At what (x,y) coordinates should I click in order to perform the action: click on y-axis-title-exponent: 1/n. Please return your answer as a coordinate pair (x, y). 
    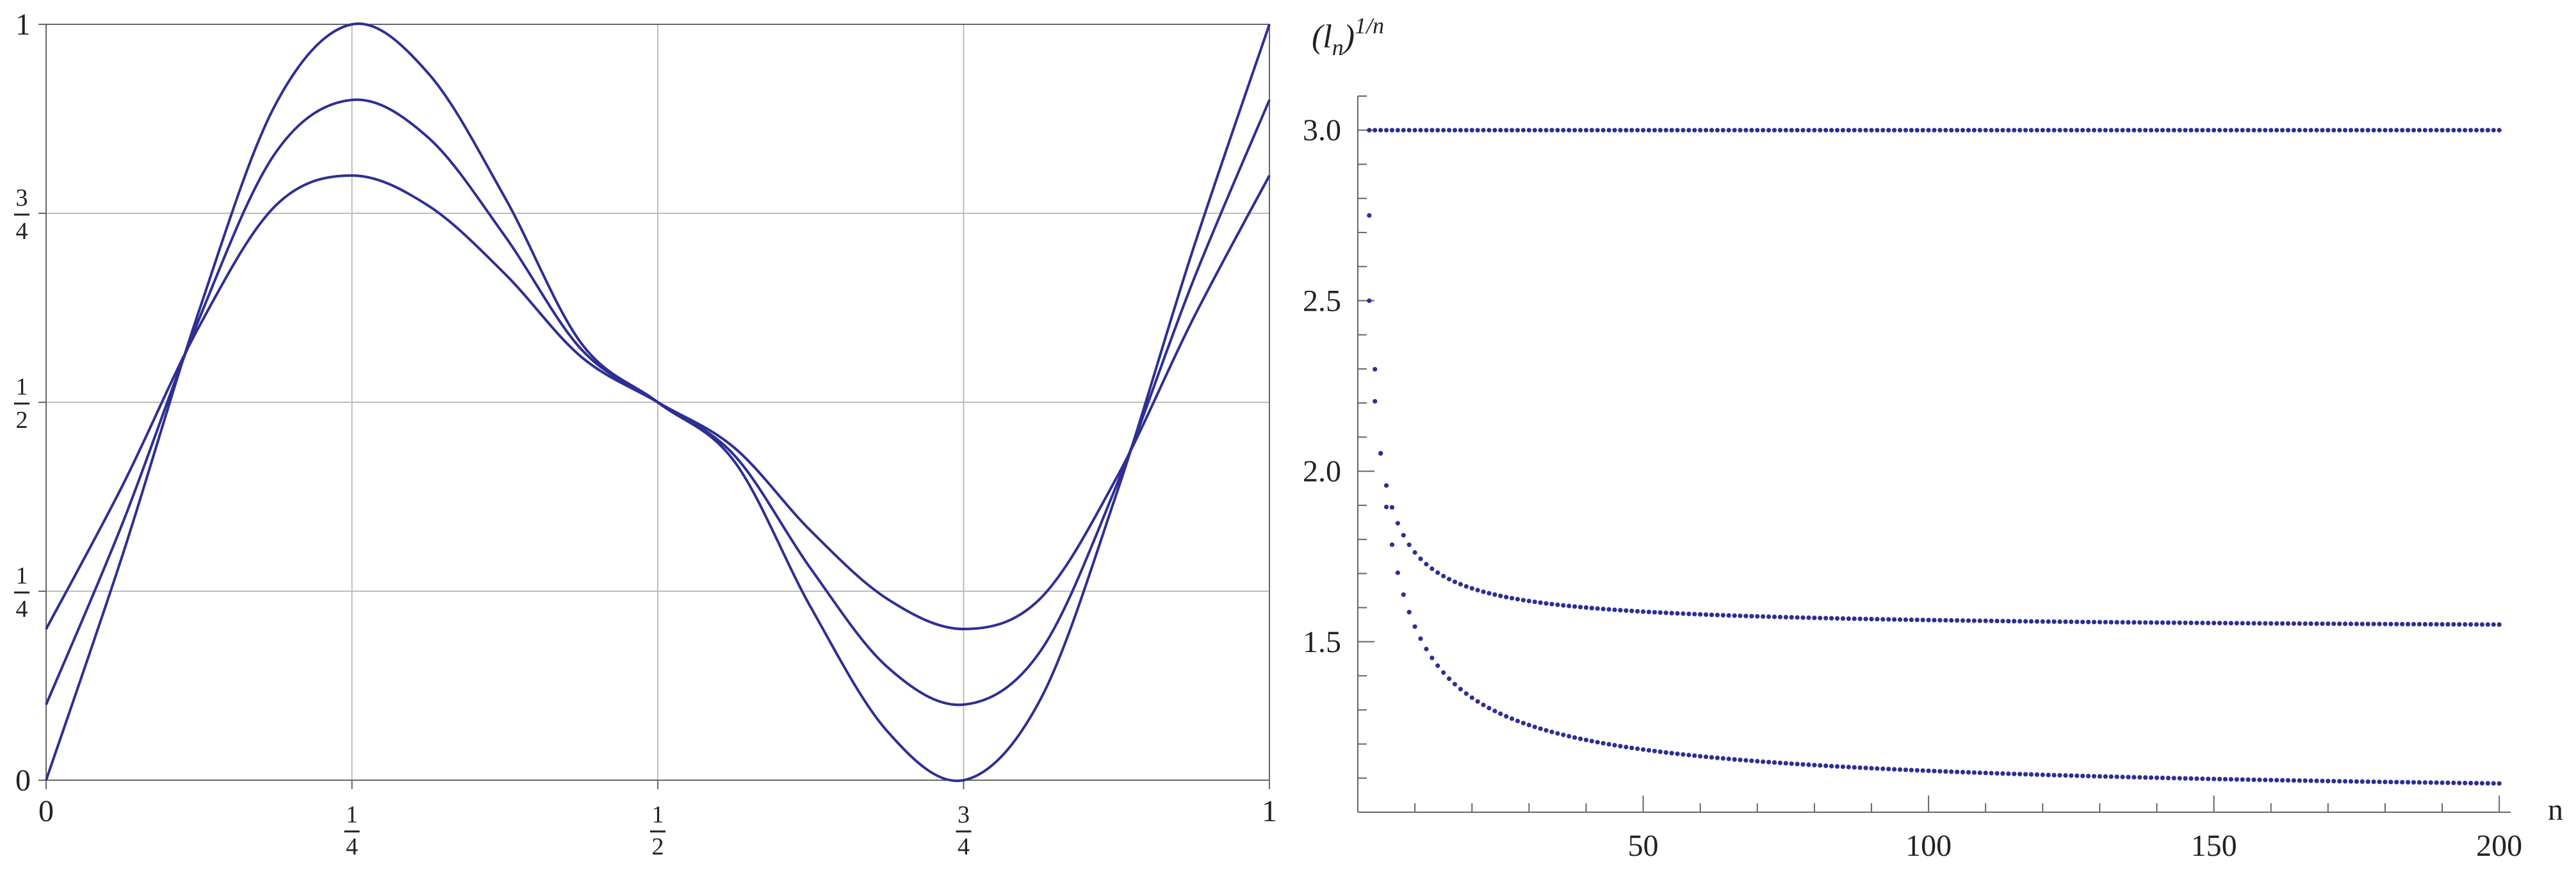
    Looking at the image, I should click on (1369, 25).